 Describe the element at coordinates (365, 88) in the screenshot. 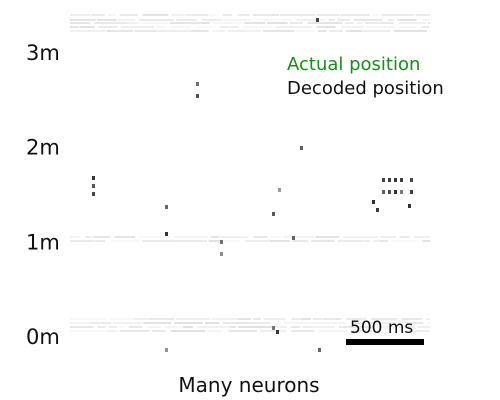

I see `legend-decoded-position: Decoded position` at that location.